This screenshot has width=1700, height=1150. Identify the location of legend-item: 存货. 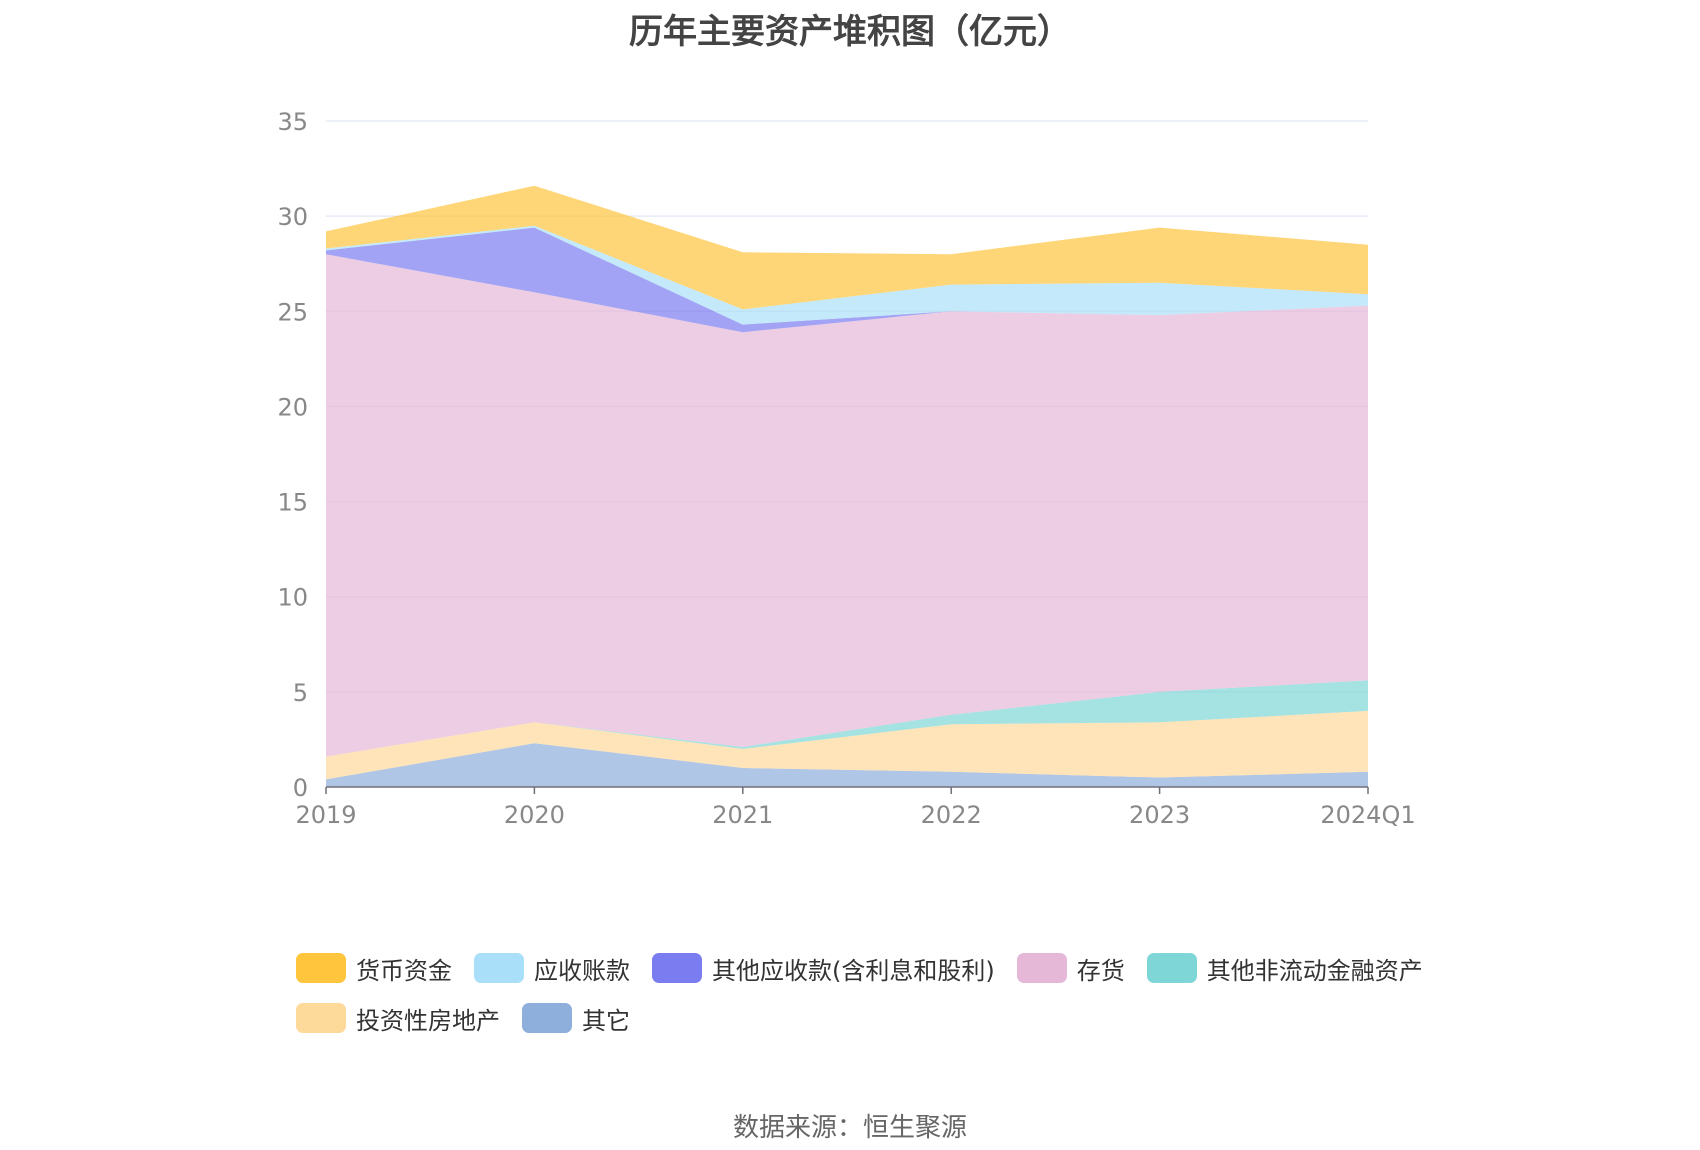
(1070, 968).